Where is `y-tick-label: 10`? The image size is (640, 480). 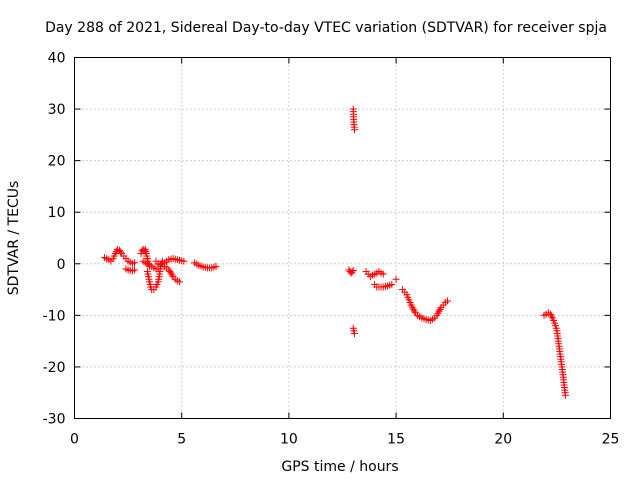
y-tick-label: 10 is located at coordinates (57, 213).